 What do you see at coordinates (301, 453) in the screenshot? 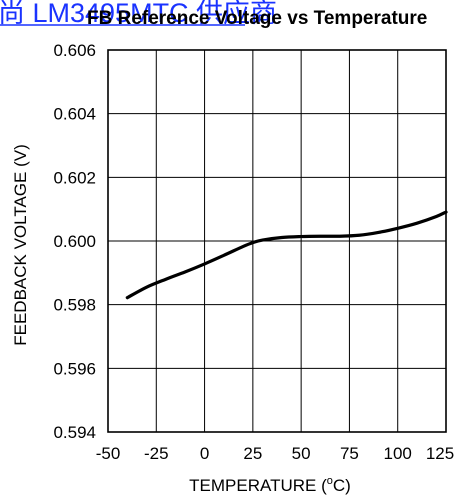
I see `x-tick-label: 50` at bounding box center [301, 453].